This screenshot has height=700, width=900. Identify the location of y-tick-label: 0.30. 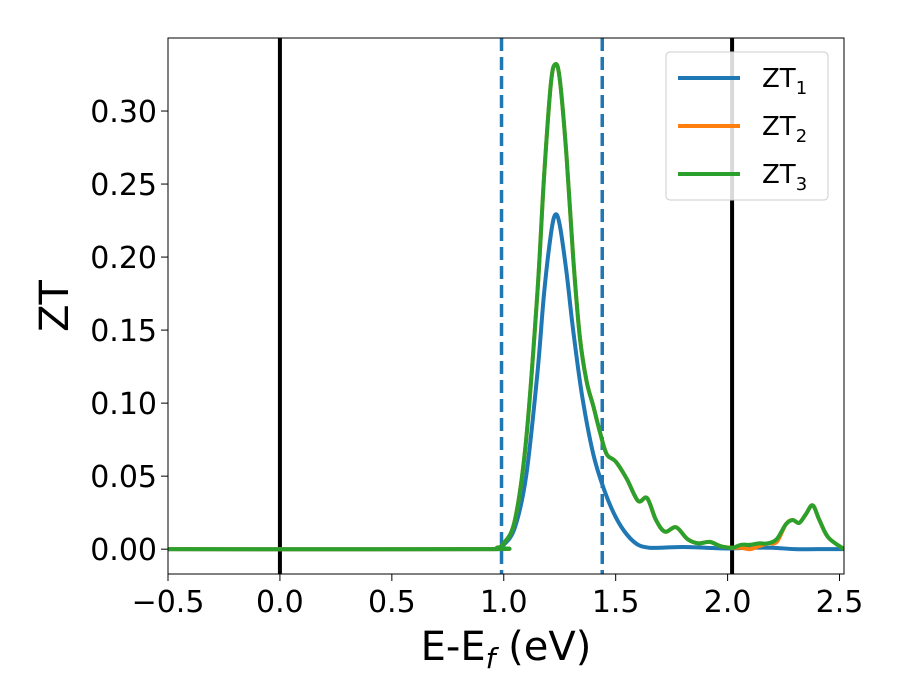
(123, 112).